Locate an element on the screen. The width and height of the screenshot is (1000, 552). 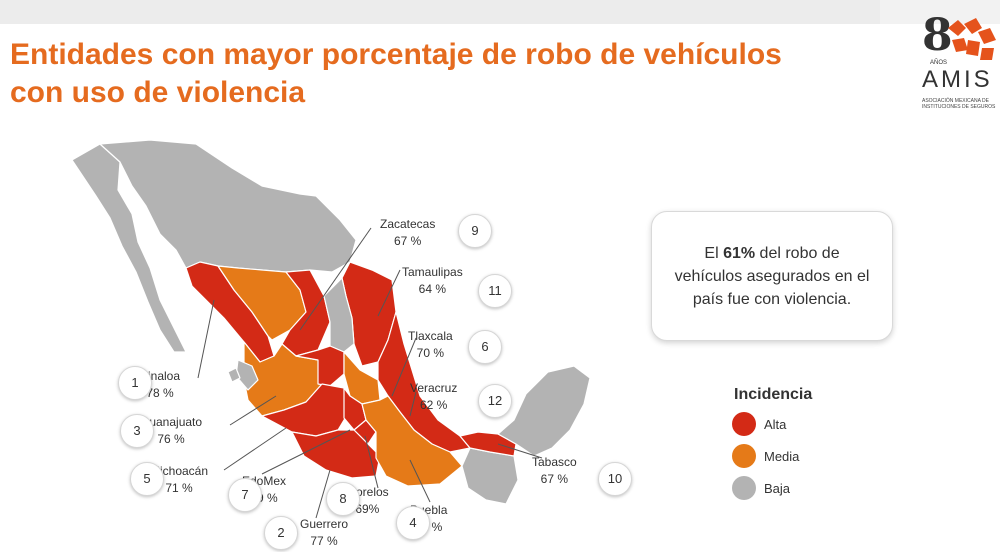
legend-swatch-baja is located at coordinates (744, 488).